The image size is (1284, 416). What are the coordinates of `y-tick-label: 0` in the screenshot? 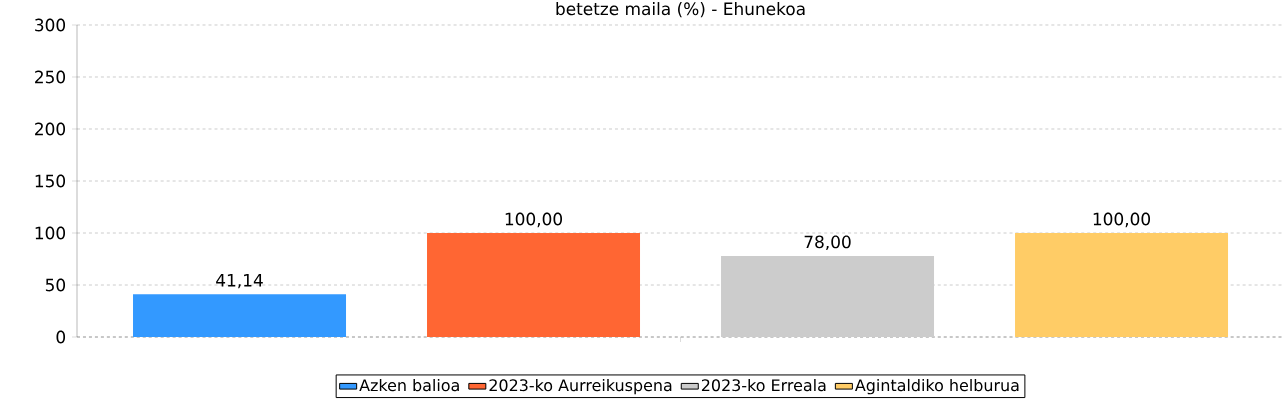 It's located at (61, 337).